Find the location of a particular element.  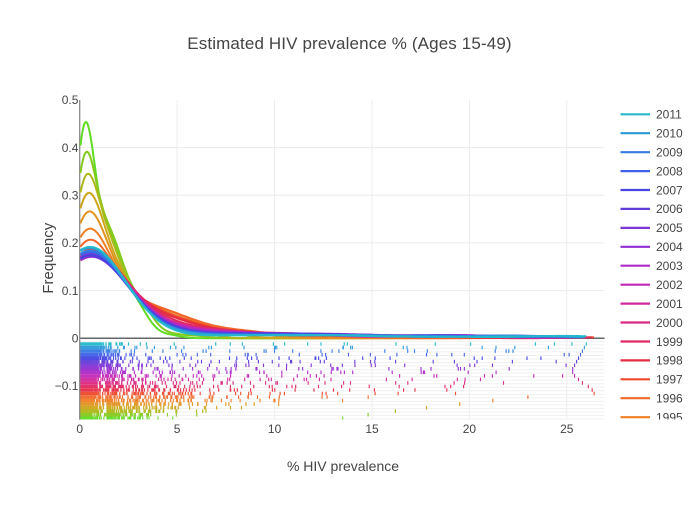

svg-text: 2006 is located at coordinates (669, 209).